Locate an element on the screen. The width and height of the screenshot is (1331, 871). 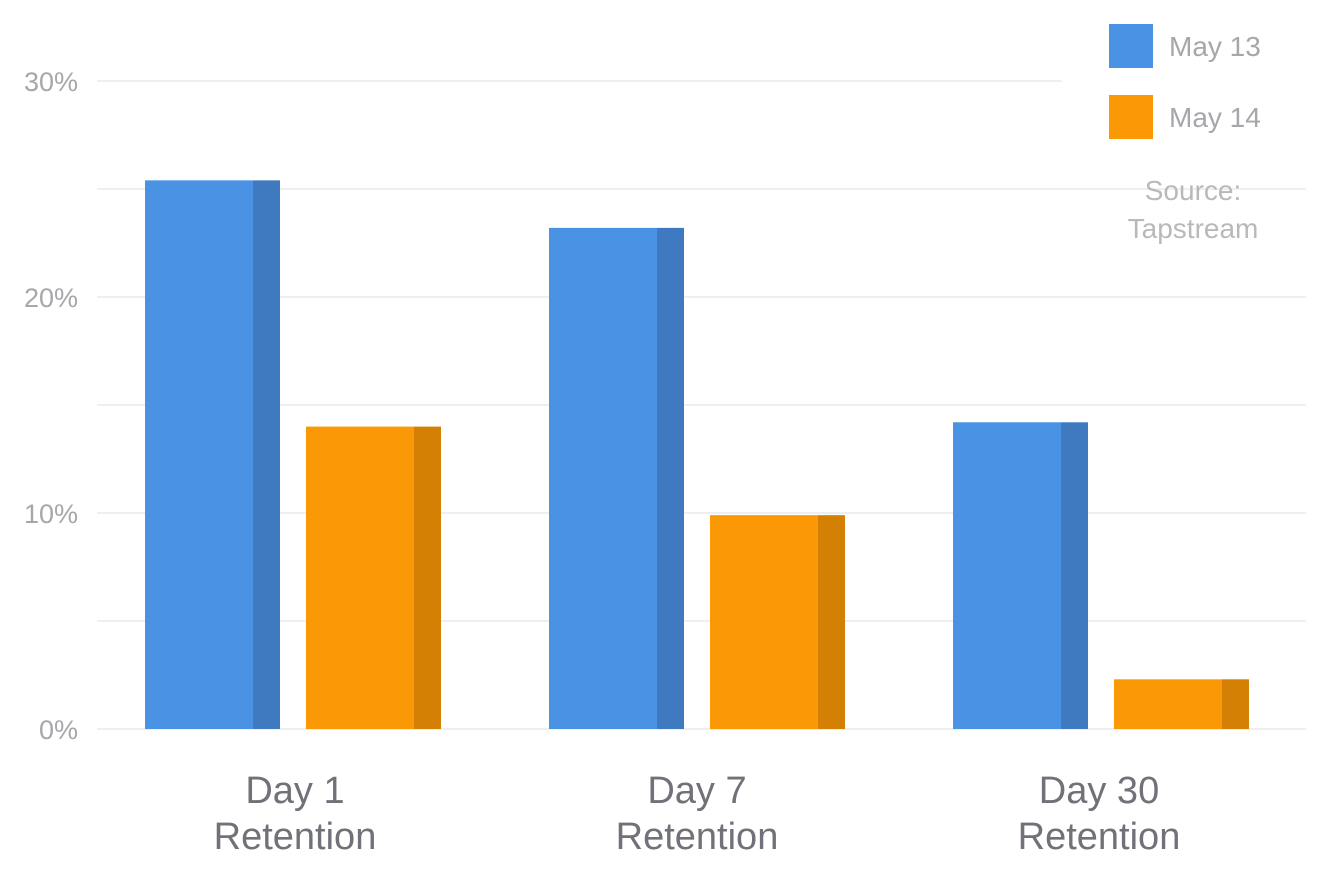
legend-label: May 13 is located at coordinates (1215, 46).